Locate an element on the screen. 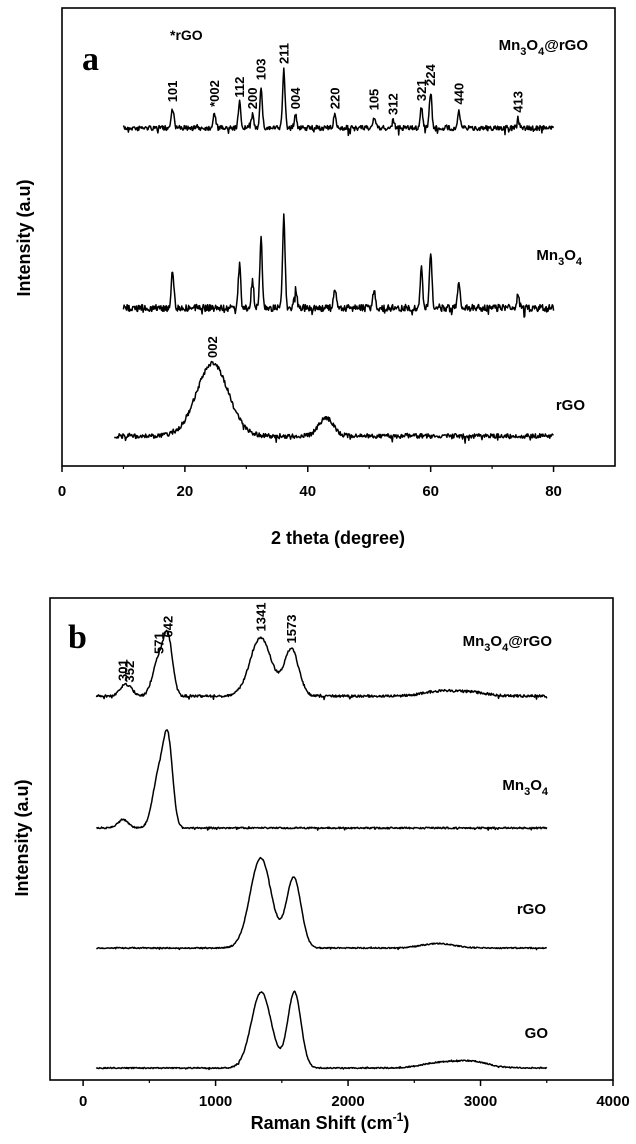 Image resolution: width=636 pixels, height=1144 pixels. peak-label: 1341 is located at coordinates (260, 617).